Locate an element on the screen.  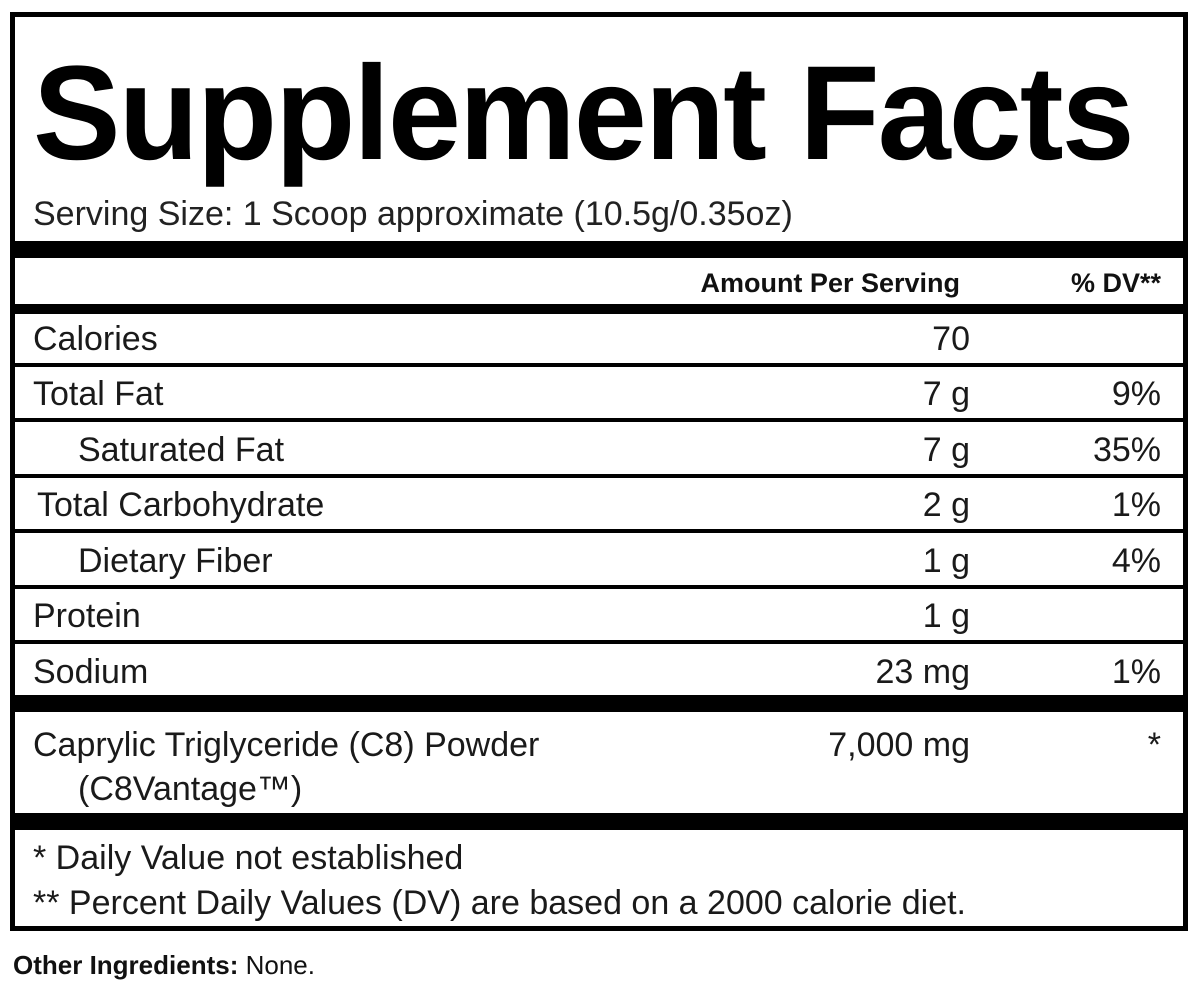
nutrient-name: Calories is located at coordinates (95, 339).